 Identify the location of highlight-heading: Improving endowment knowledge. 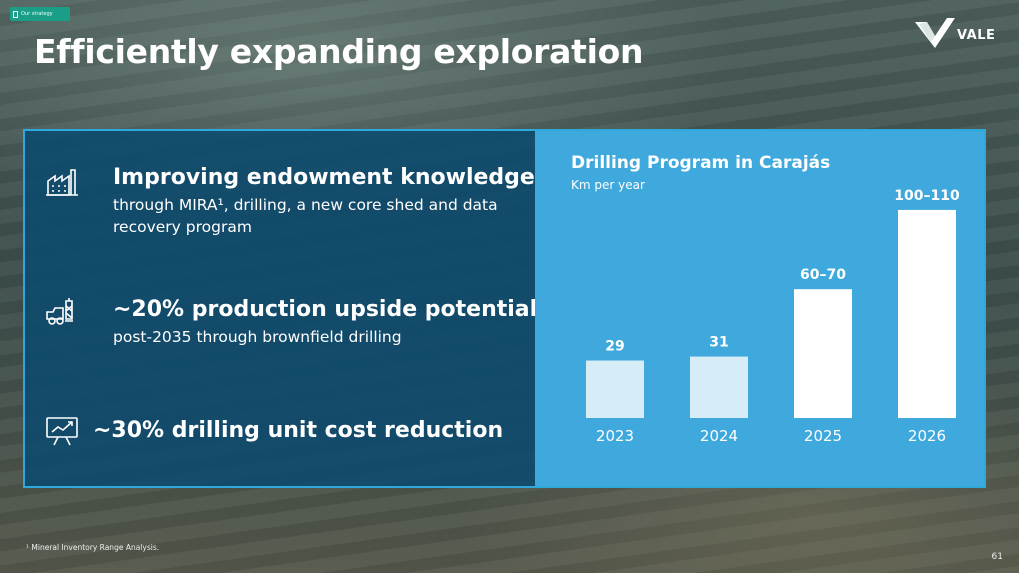
(324, 177).